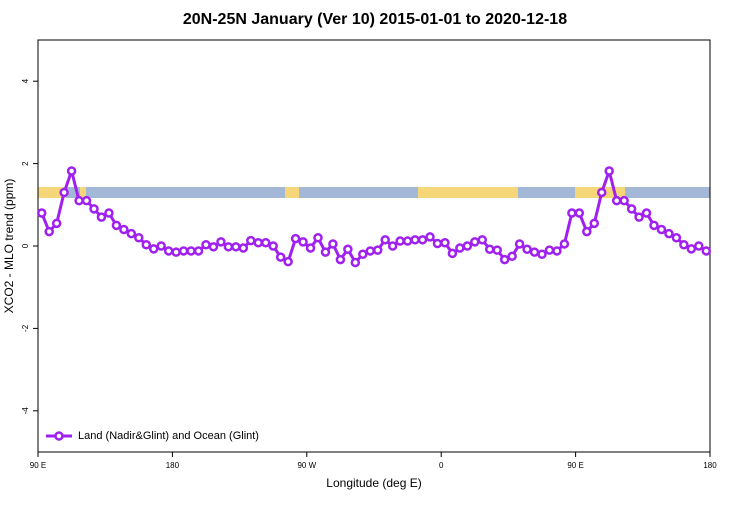 Image resolution: width=750 pixels, height=505 pixels. Describe the element at coordinates (25, 328) in the screenshot. I see `y-tick-label: -2` at that location.